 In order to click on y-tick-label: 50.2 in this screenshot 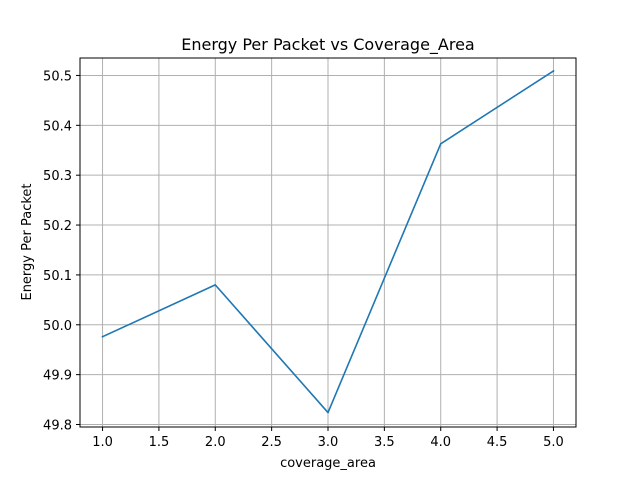, I will do `click(57, 226)`.